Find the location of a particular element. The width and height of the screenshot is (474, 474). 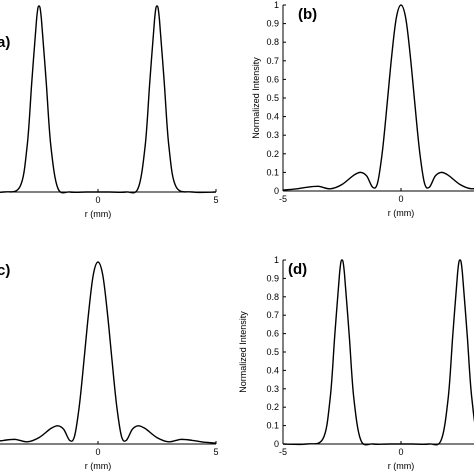

panel-label: a) is located at coordinates (5, 42).